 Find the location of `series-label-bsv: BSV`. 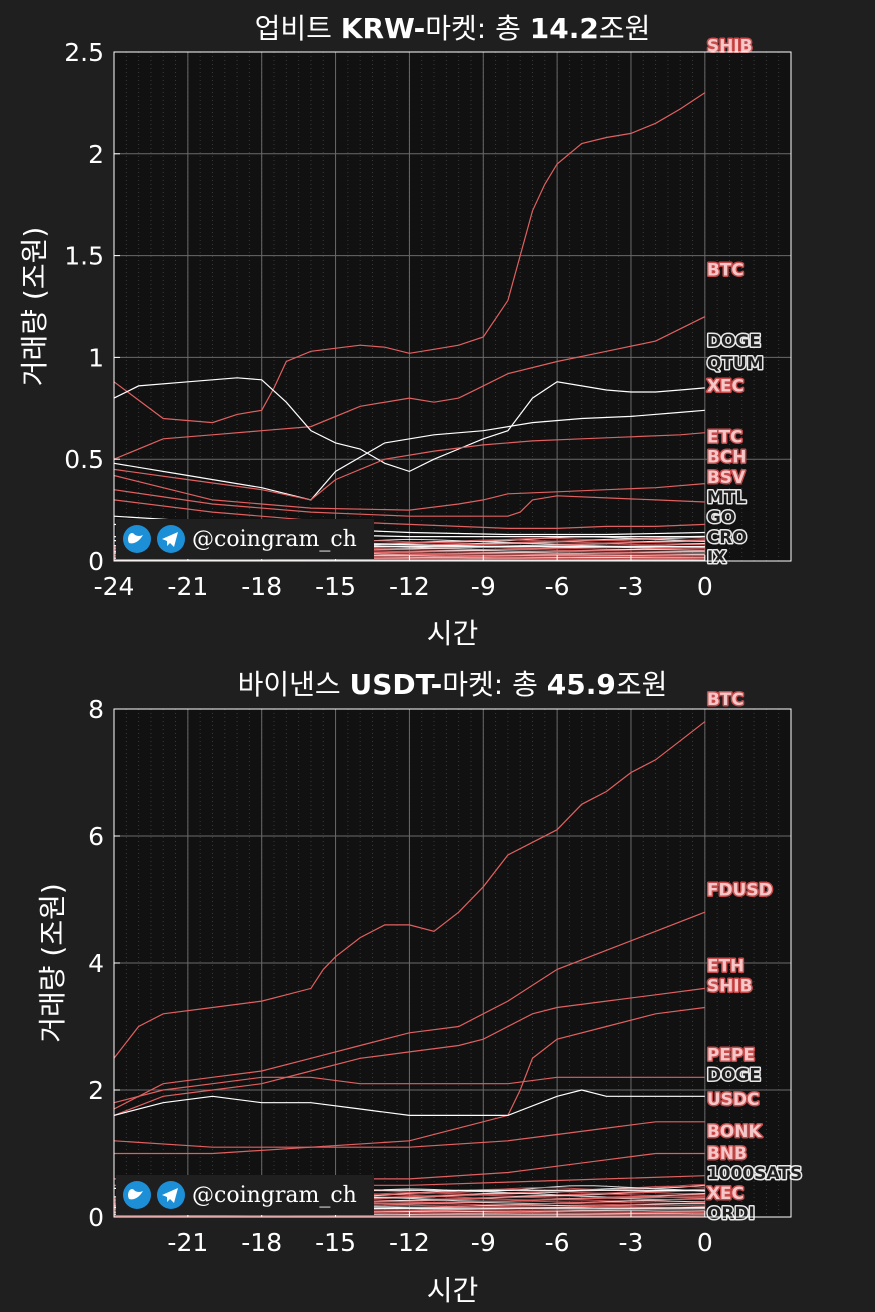

series-label-bsv: BSV is located at coordinates (726, 478).